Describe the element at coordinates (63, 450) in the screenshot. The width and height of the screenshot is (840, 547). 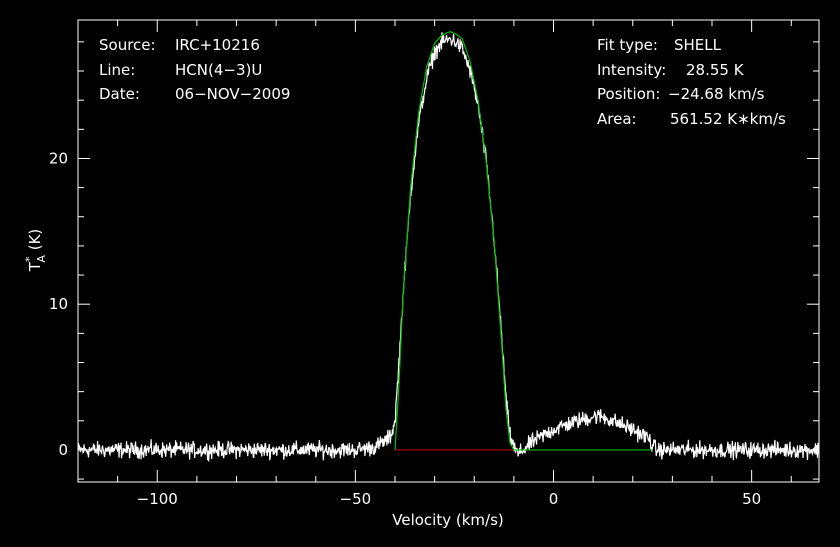
I see `y-tick-label: 0` at that location.